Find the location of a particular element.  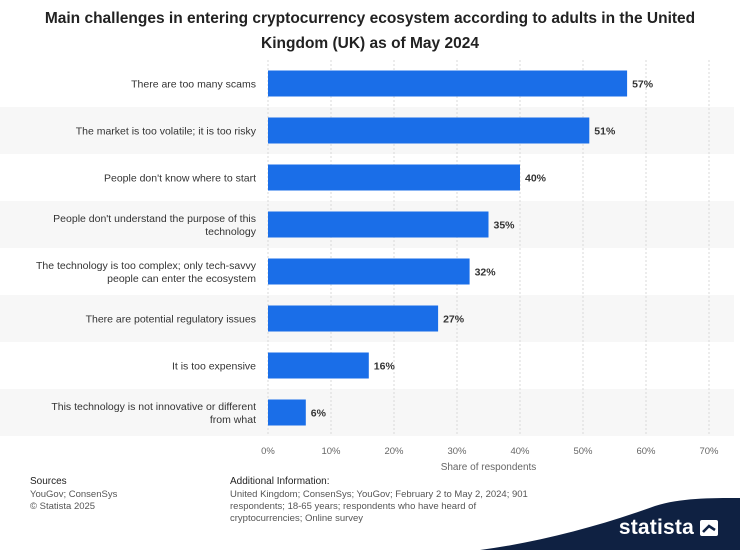

category-label-line: from what is located at coordinates (233, 420).